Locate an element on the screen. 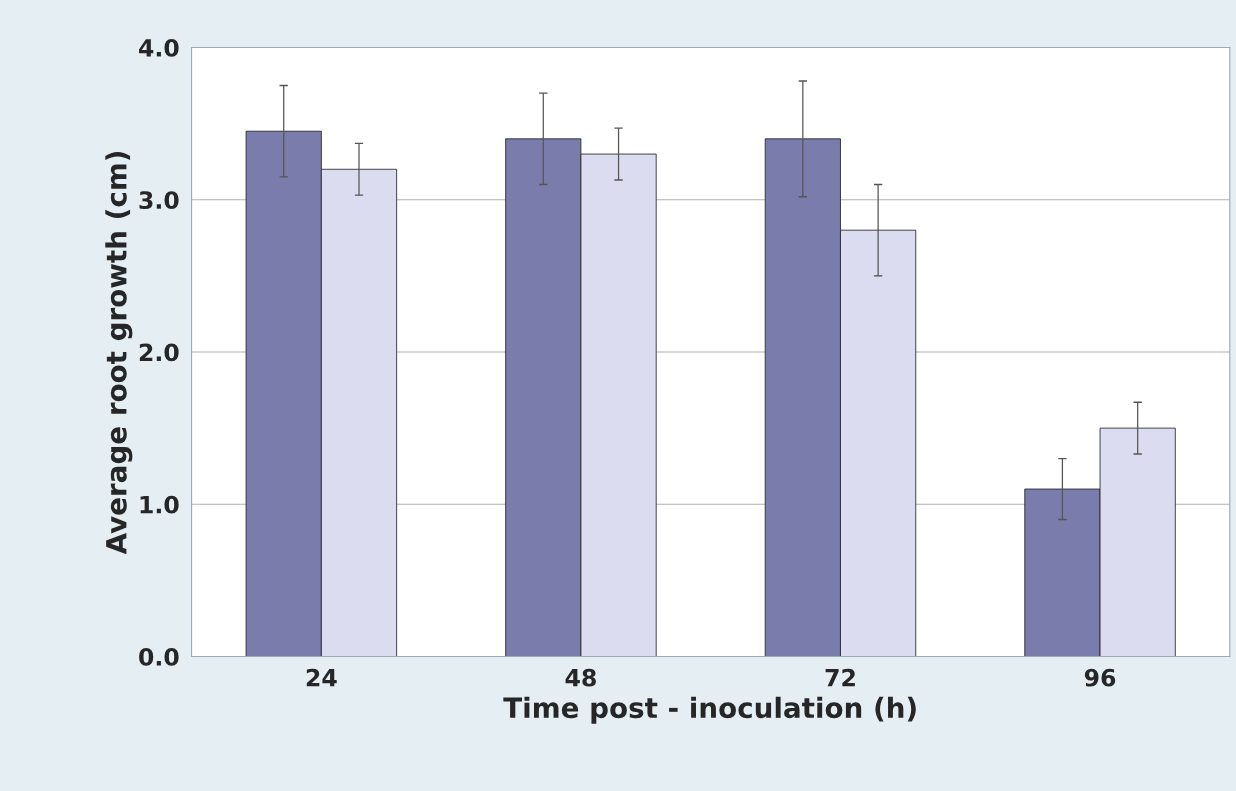 The width and height of the screenshot is (1236, 791). y-tick-label: 3.0 is located at coordinates (159, 200).